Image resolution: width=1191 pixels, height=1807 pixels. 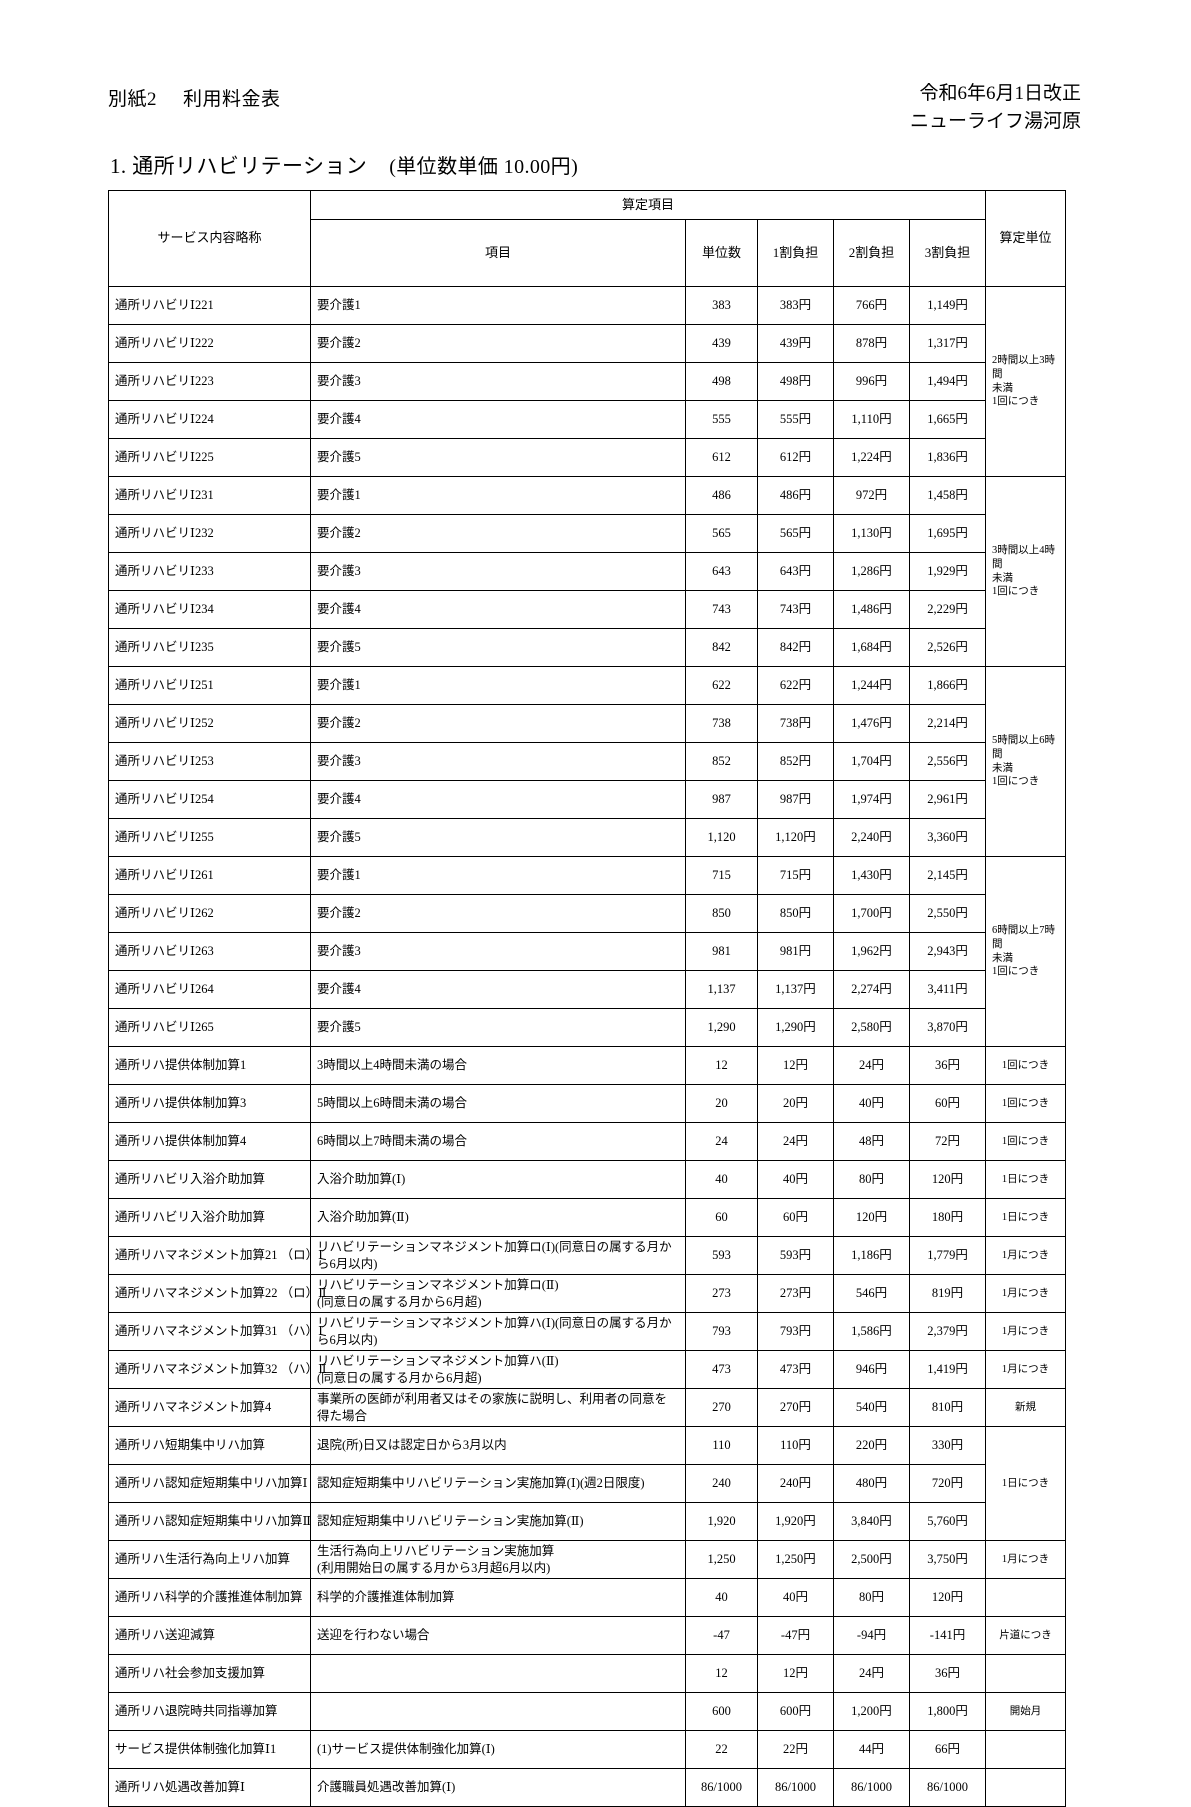 I want to click on cell-units: 1,120, so click(x=721, y=837).